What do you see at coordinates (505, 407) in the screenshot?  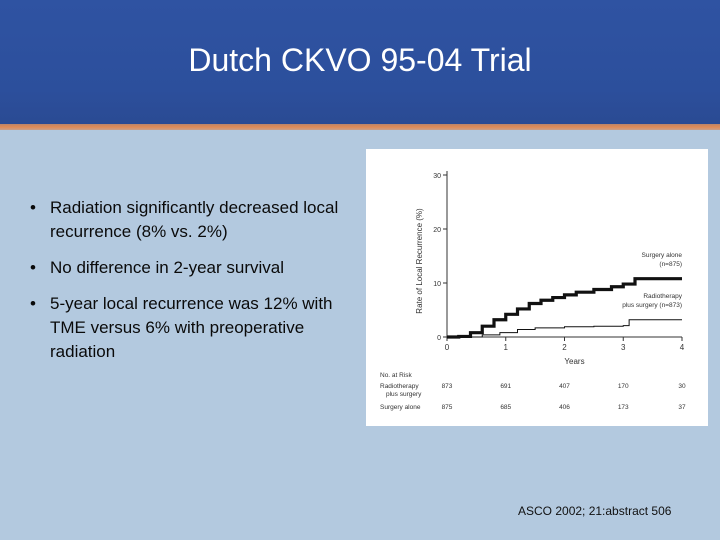 I see `risk-table-value: 685` at bounding box center [505, 407].